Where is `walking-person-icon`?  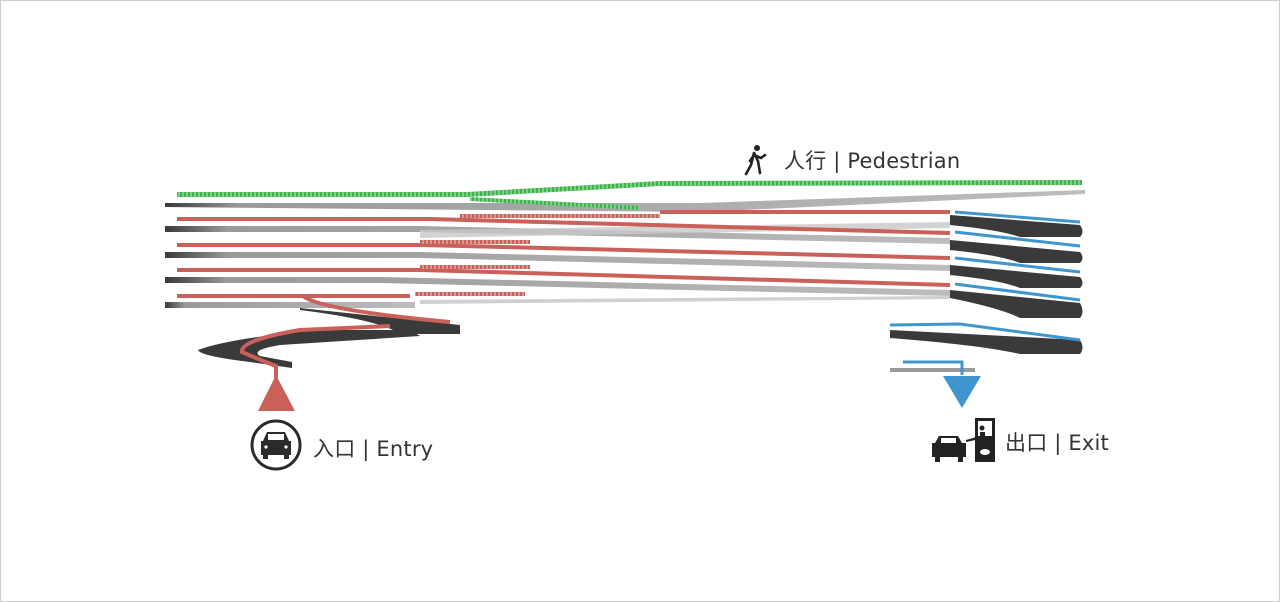 walking-person-icon is located at coordinates (755, 160).